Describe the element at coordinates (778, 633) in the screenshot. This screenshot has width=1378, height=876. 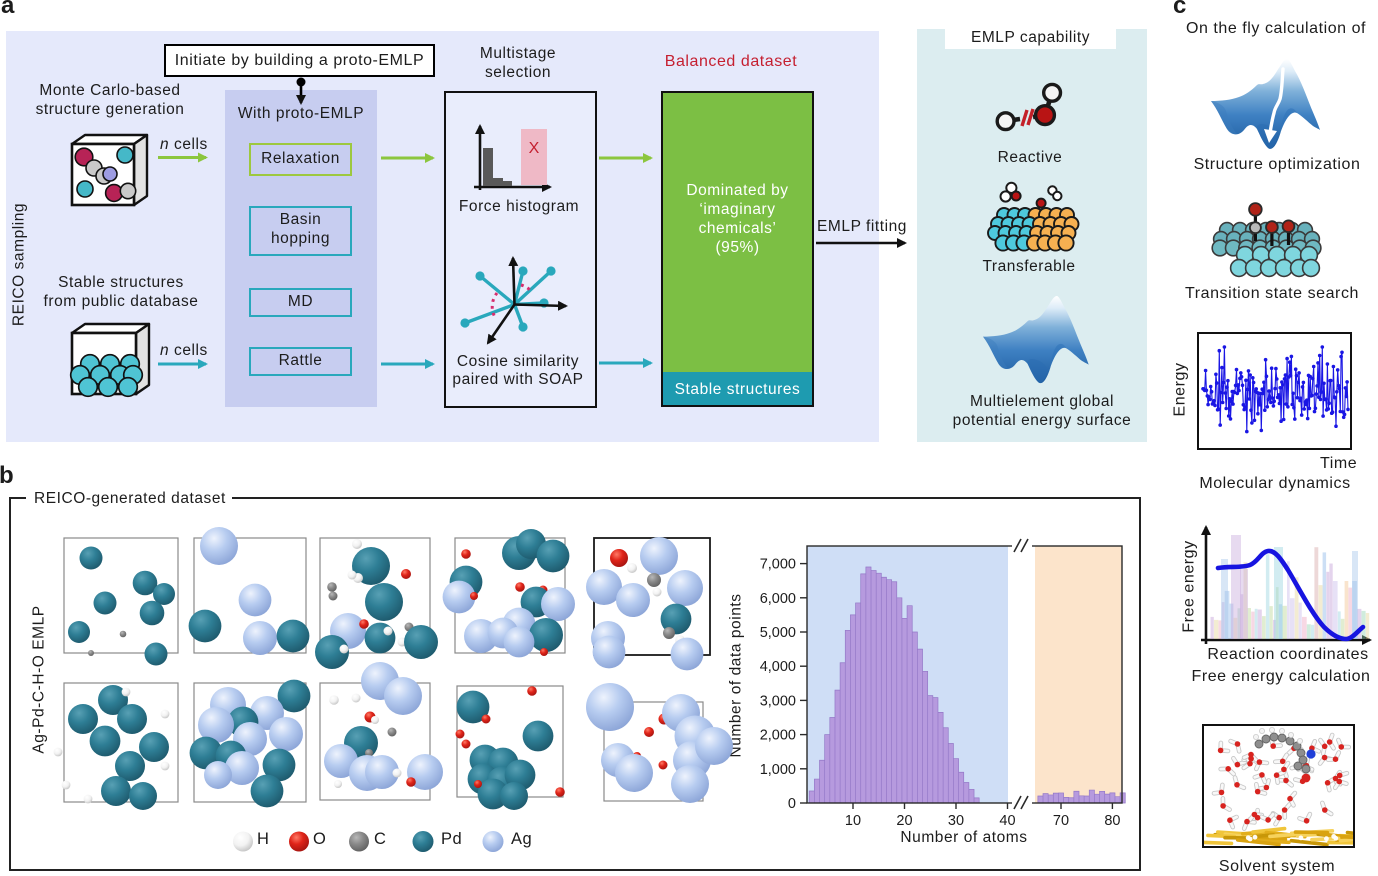
I see `svg-text: 5,000` at that location.